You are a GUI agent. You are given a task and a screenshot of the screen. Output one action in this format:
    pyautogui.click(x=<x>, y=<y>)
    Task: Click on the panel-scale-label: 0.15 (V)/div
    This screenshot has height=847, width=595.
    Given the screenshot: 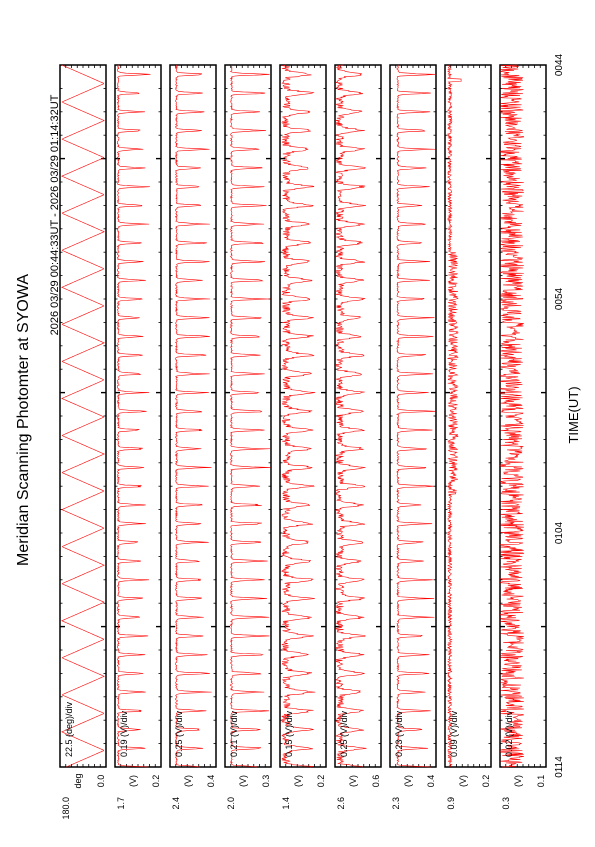 What is the action you would take?
    pyautogui.click(x=289, y=733)
    